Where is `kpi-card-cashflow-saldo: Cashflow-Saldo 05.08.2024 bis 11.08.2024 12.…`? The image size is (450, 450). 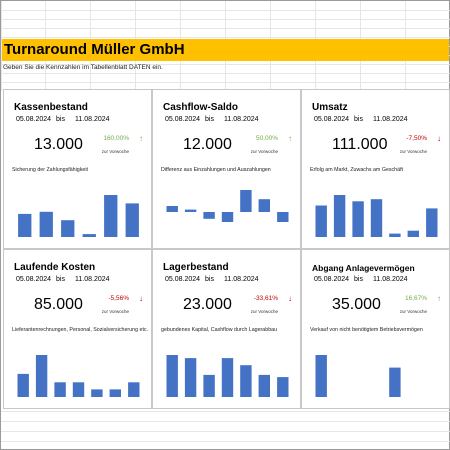
kpi-card-cashflow-saldo: Cashflow-Saldo 05.08.2024 bis 11.08.2024 12.… is located at coordinates (226, 169).